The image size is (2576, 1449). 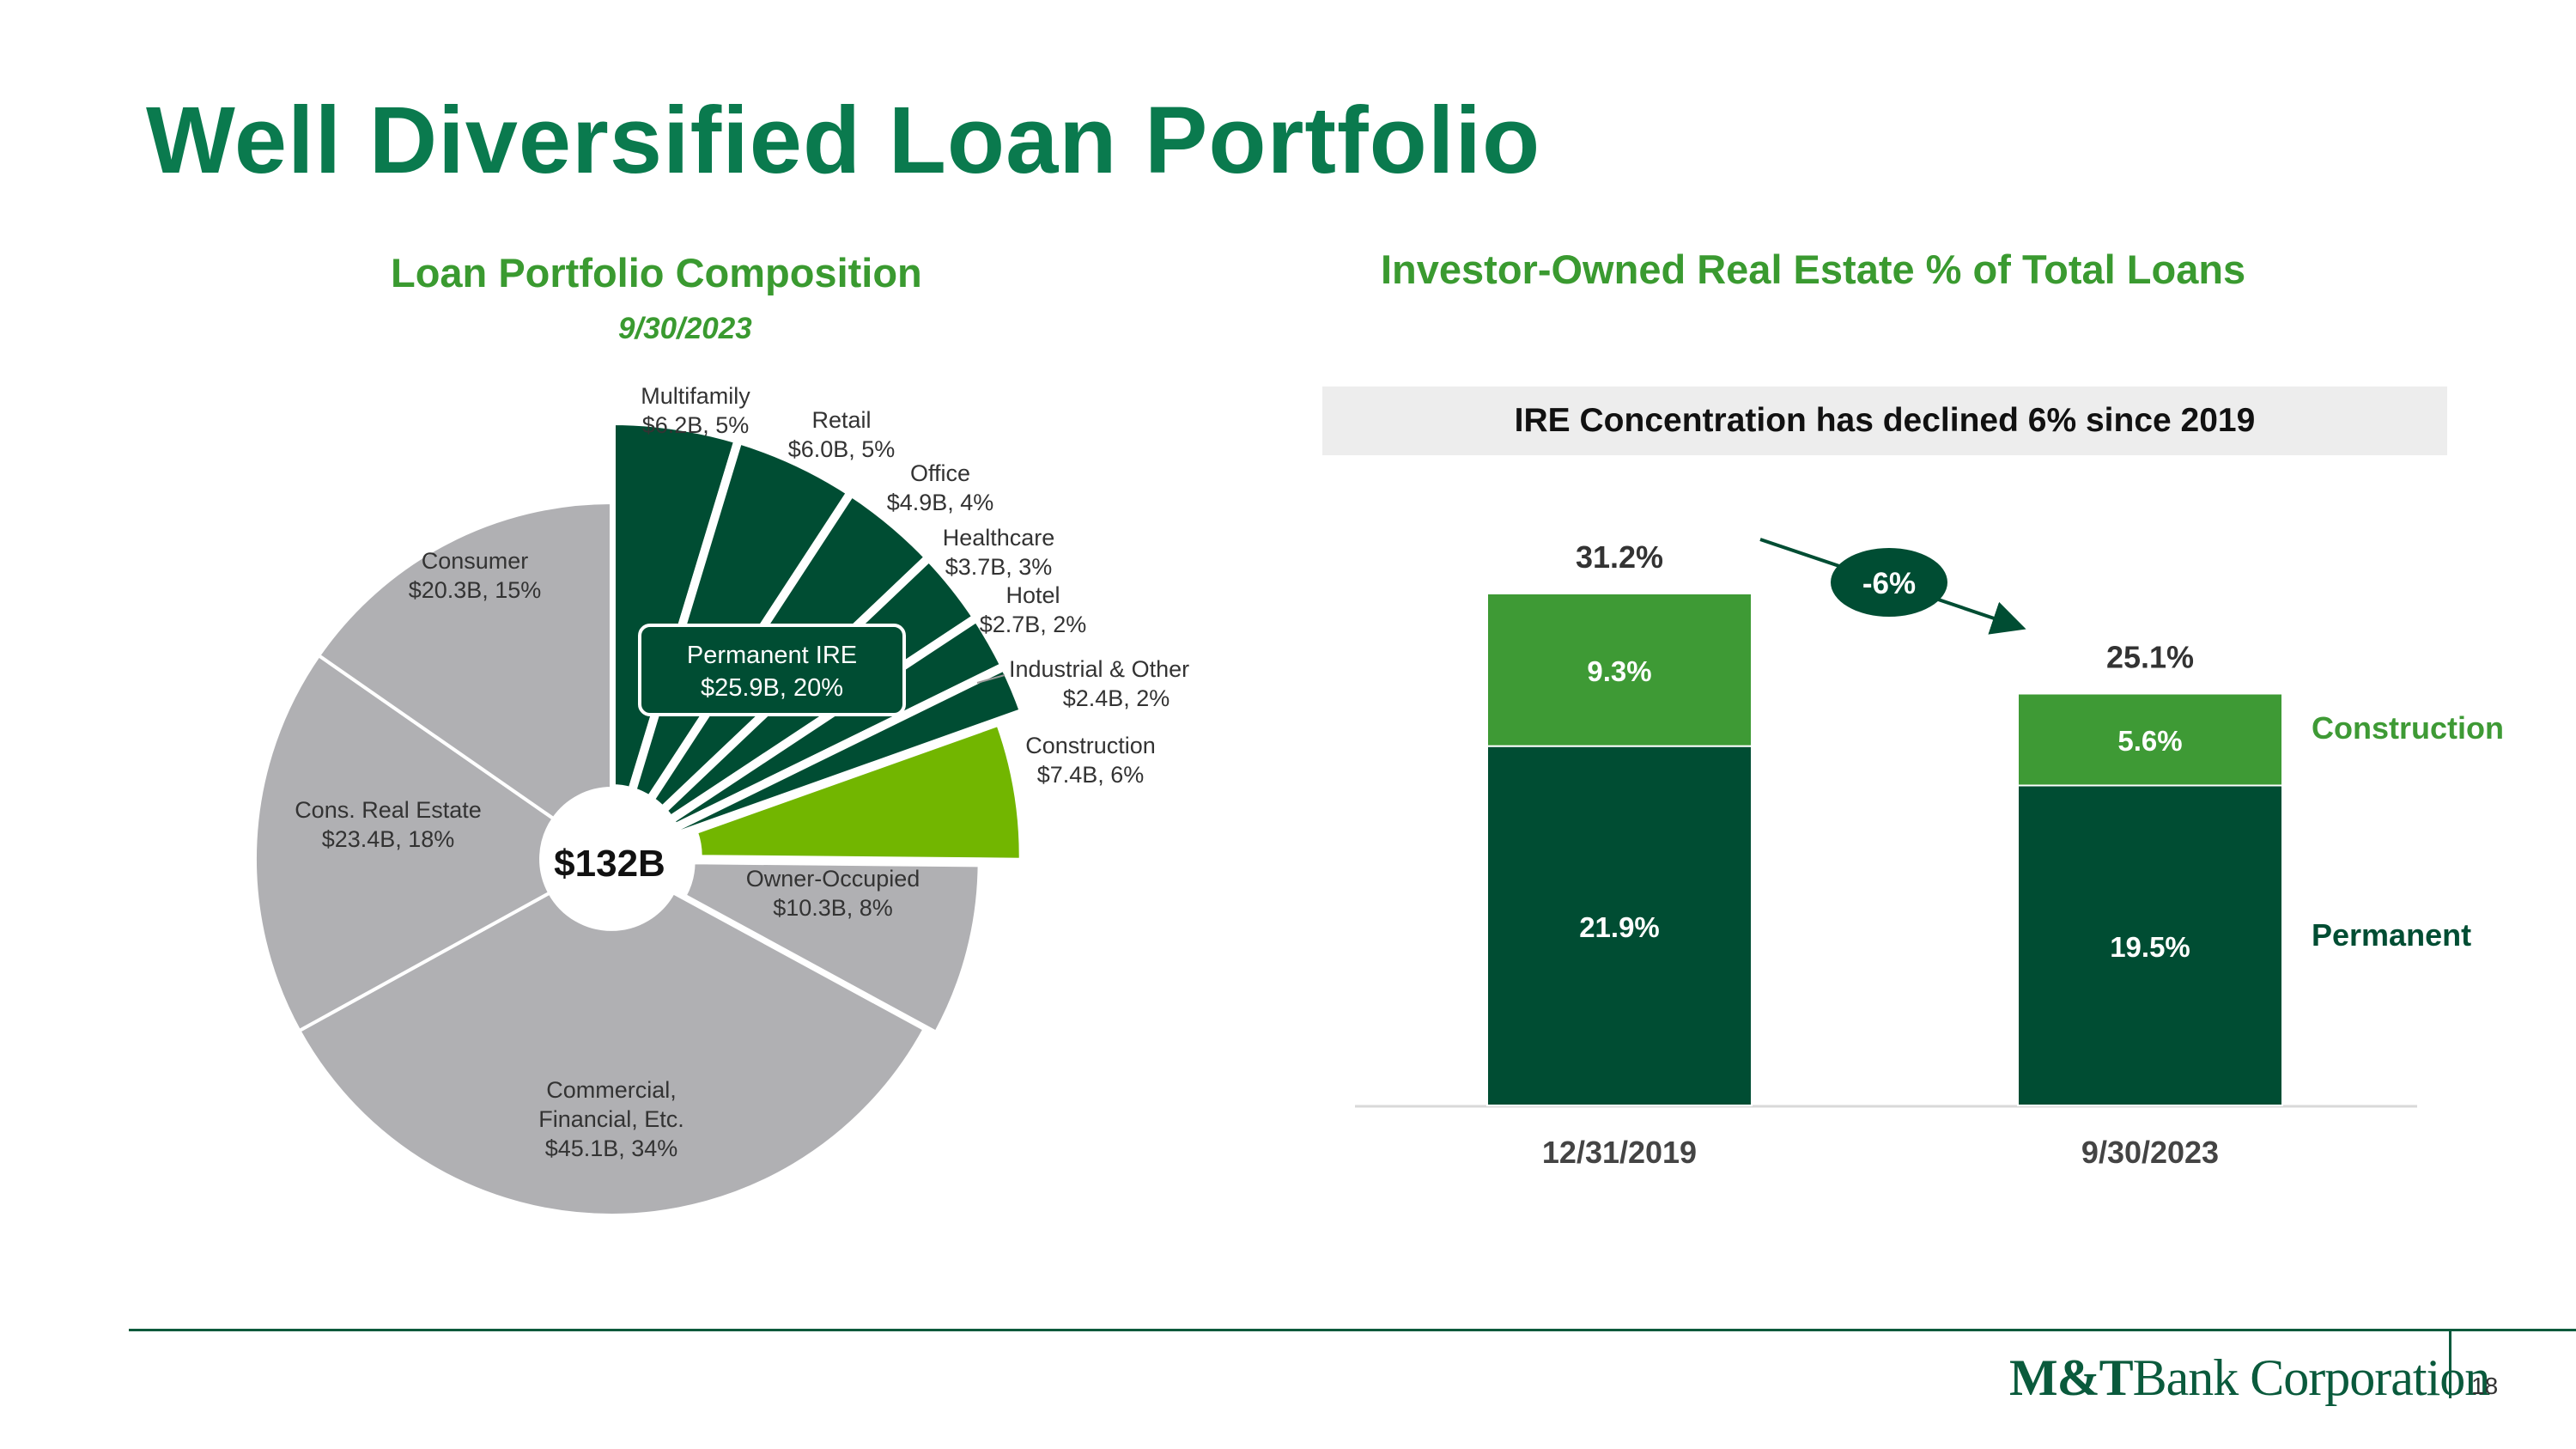 What do you see at coordinates (1099, 683) in the screenshot?
I see `slice-label-industrial-other: Industrial & Other $2.4B, 2%` at bounding box center [1099, 683].